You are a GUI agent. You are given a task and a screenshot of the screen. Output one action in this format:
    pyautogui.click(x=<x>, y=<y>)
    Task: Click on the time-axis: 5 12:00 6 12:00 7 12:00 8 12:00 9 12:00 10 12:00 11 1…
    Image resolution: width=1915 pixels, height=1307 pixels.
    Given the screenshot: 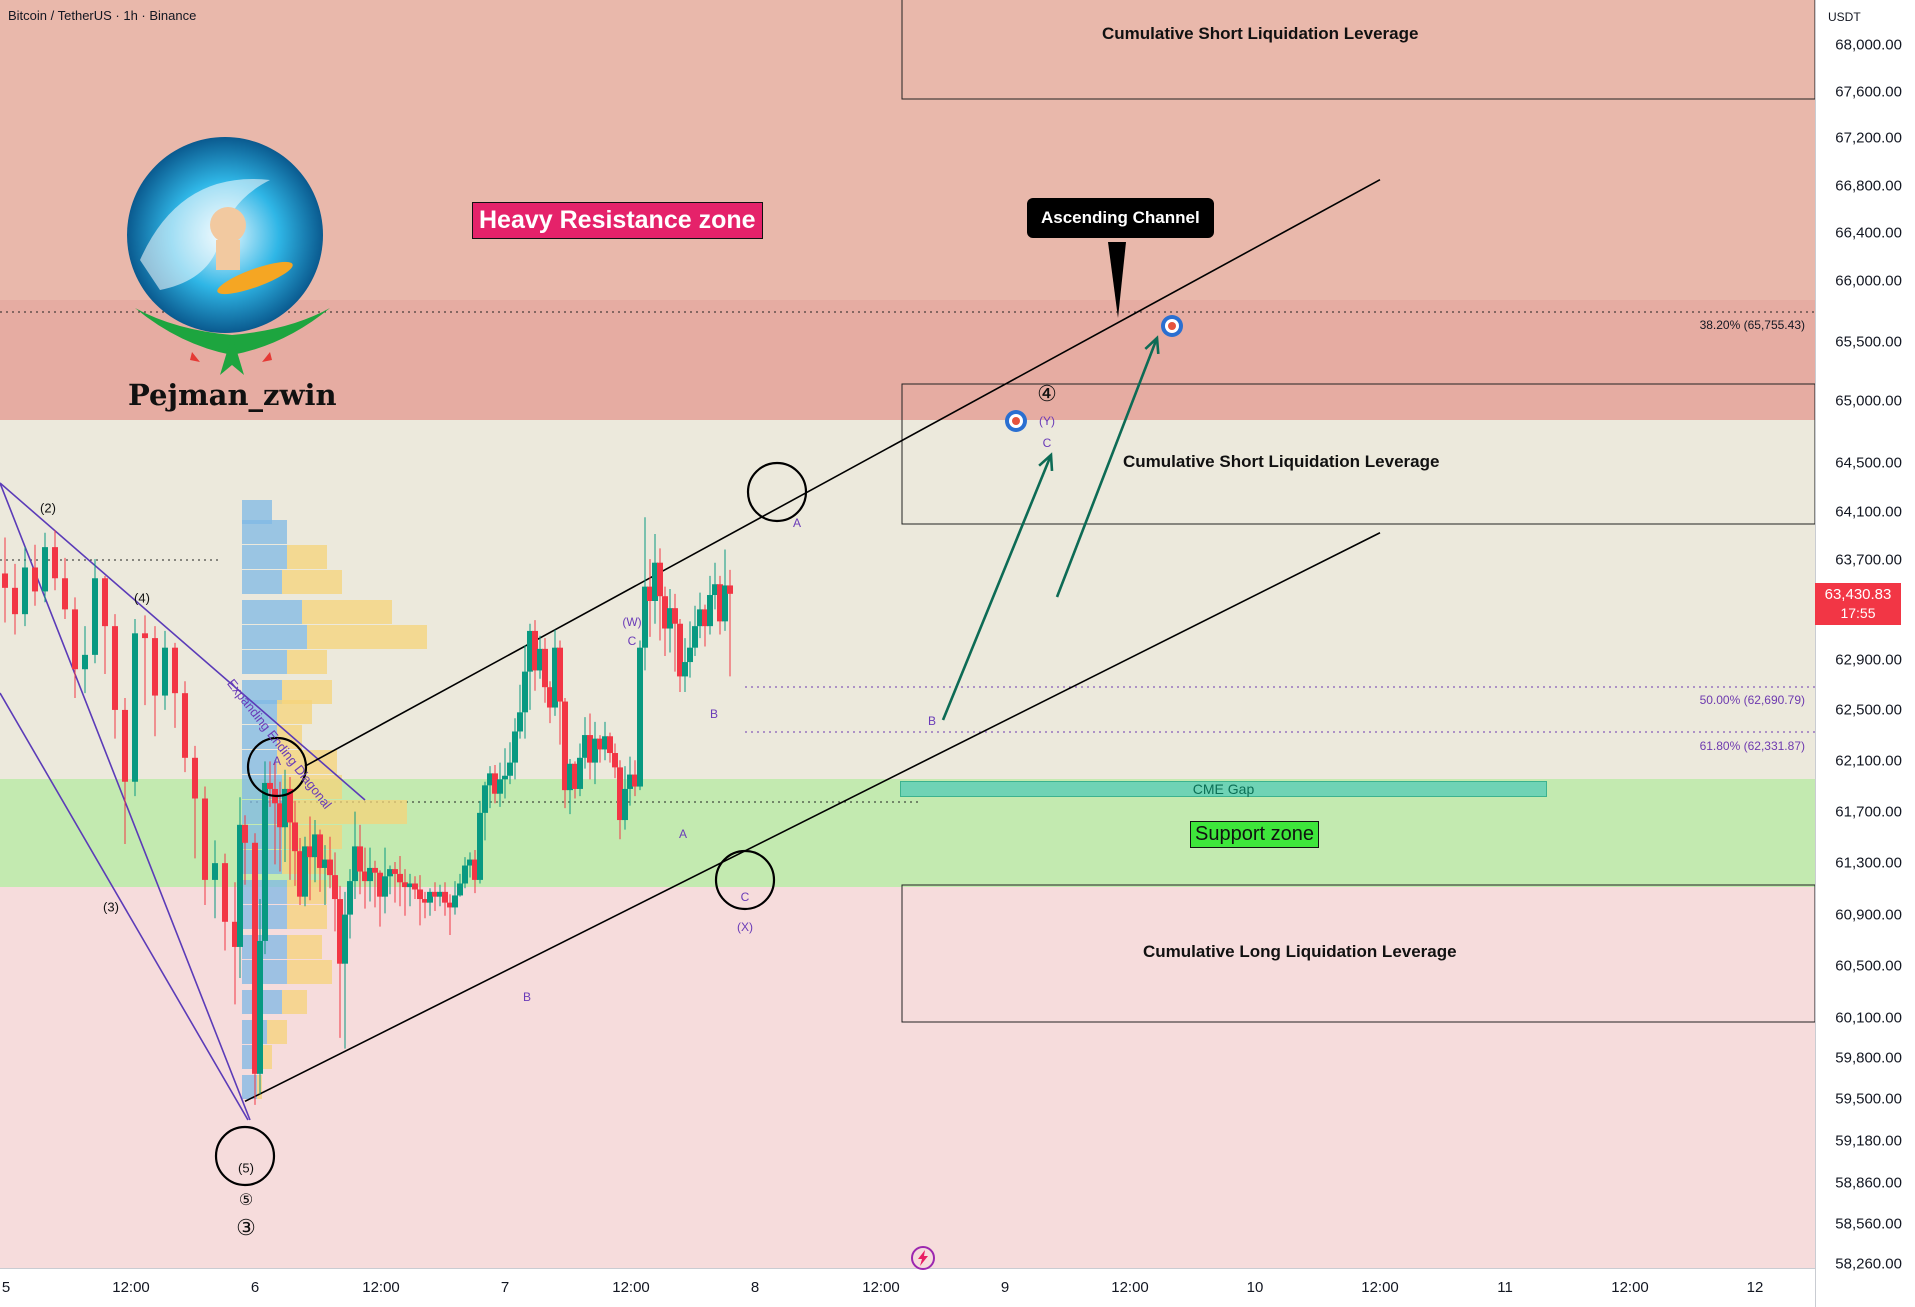 What is the action you would take?
    pyautogui.click(x=907, y=1287)
    